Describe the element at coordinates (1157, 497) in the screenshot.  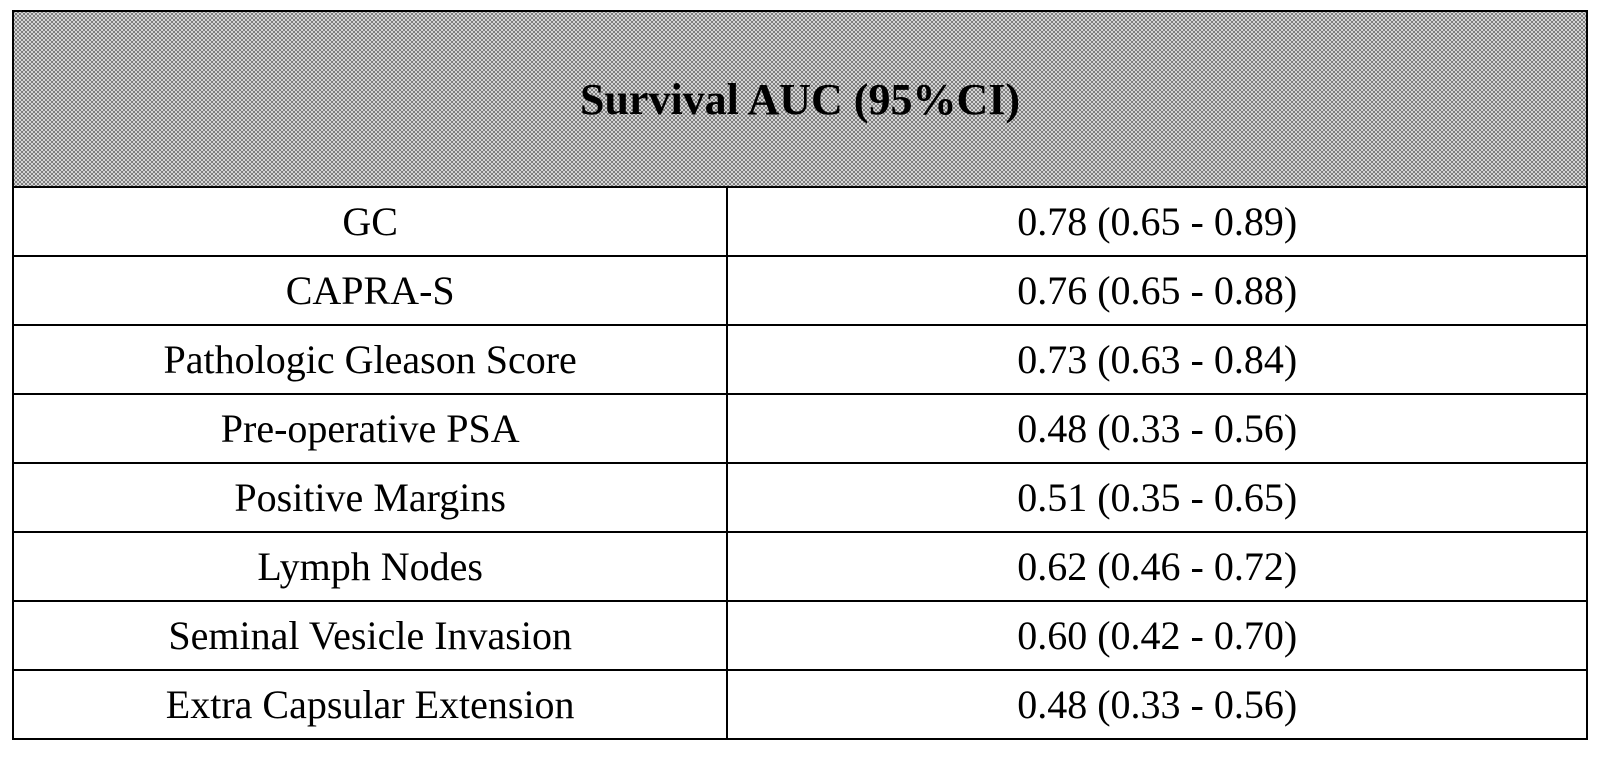
I see `row-value: 0.51 (0.35 - 0.65)` at that location.